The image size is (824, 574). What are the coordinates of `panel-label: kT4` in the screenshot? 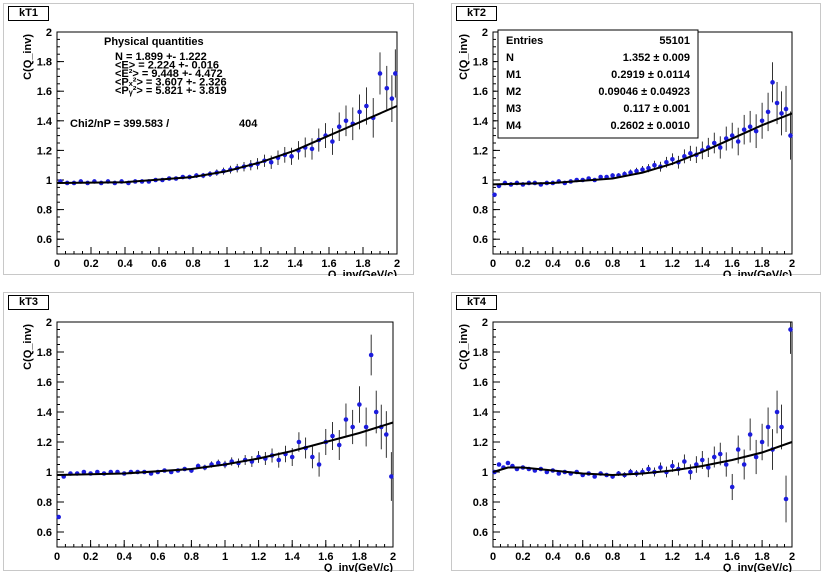 It's located at (476, 302).